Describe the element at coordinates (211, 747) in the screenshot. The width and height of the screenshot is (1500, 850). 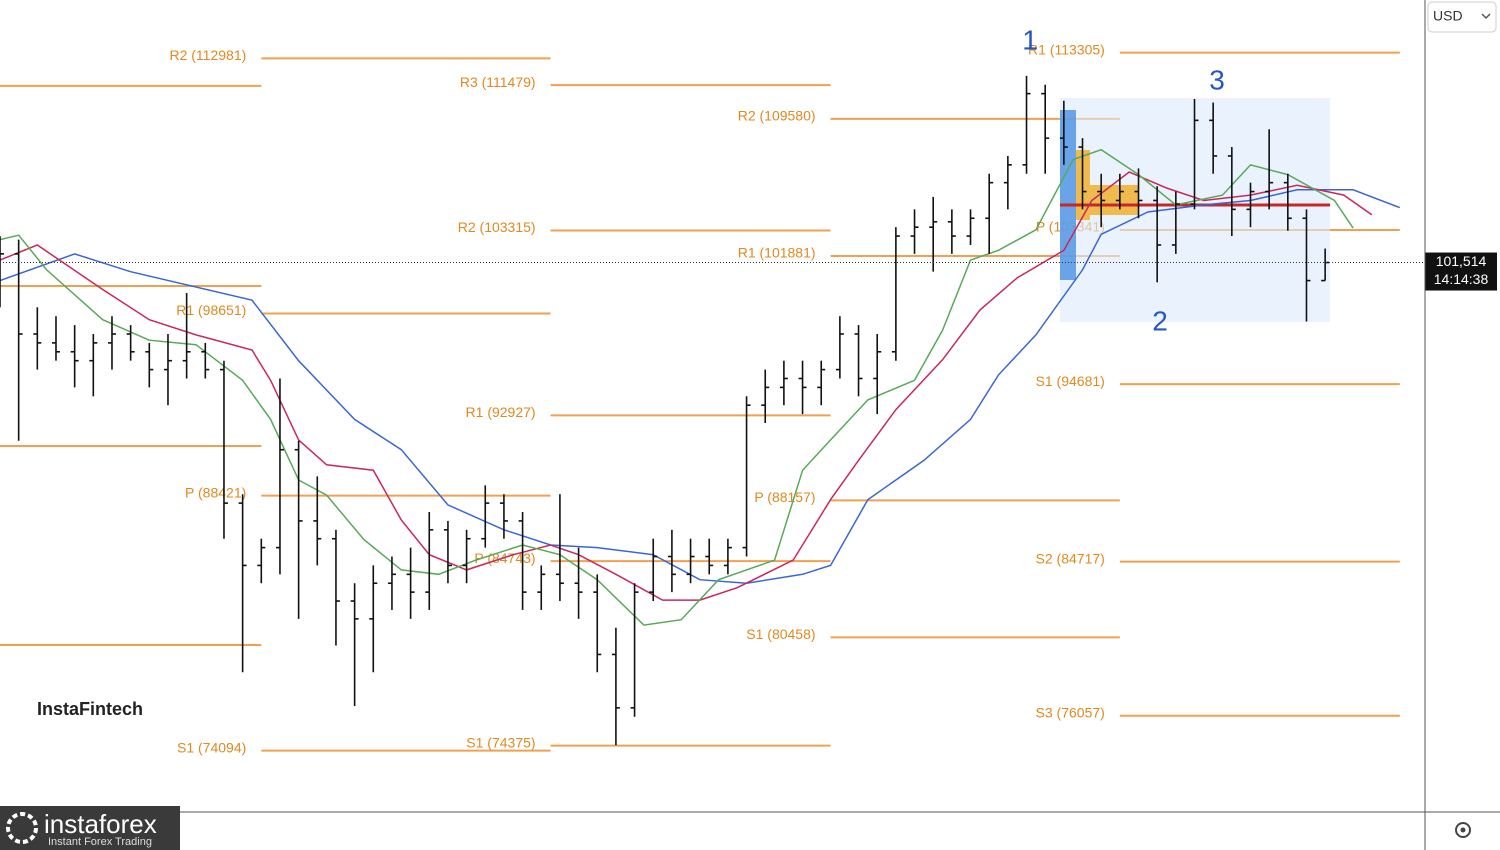
I see `pivot-label: S1 (74094)` at that location.